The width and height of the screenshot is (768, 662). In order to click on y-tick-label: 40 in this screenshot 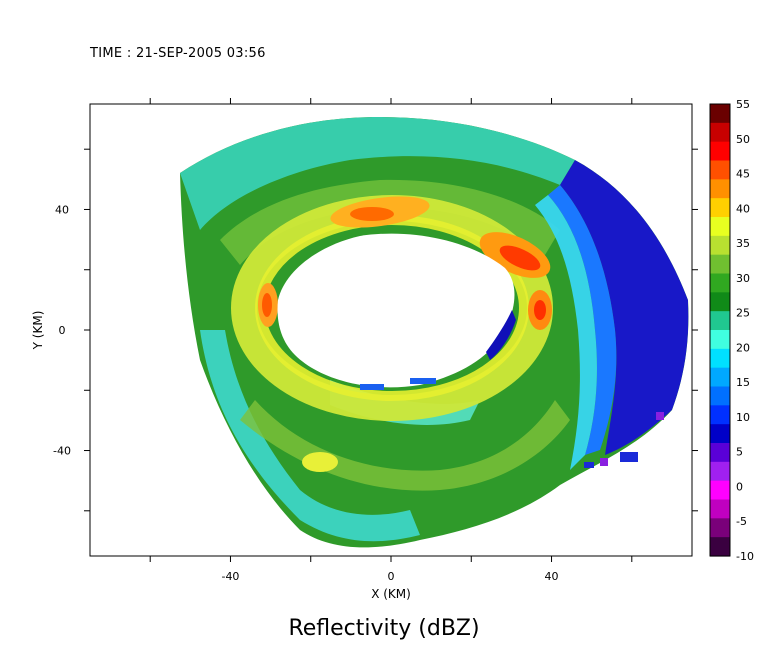, I will do `click(62, 209)`.